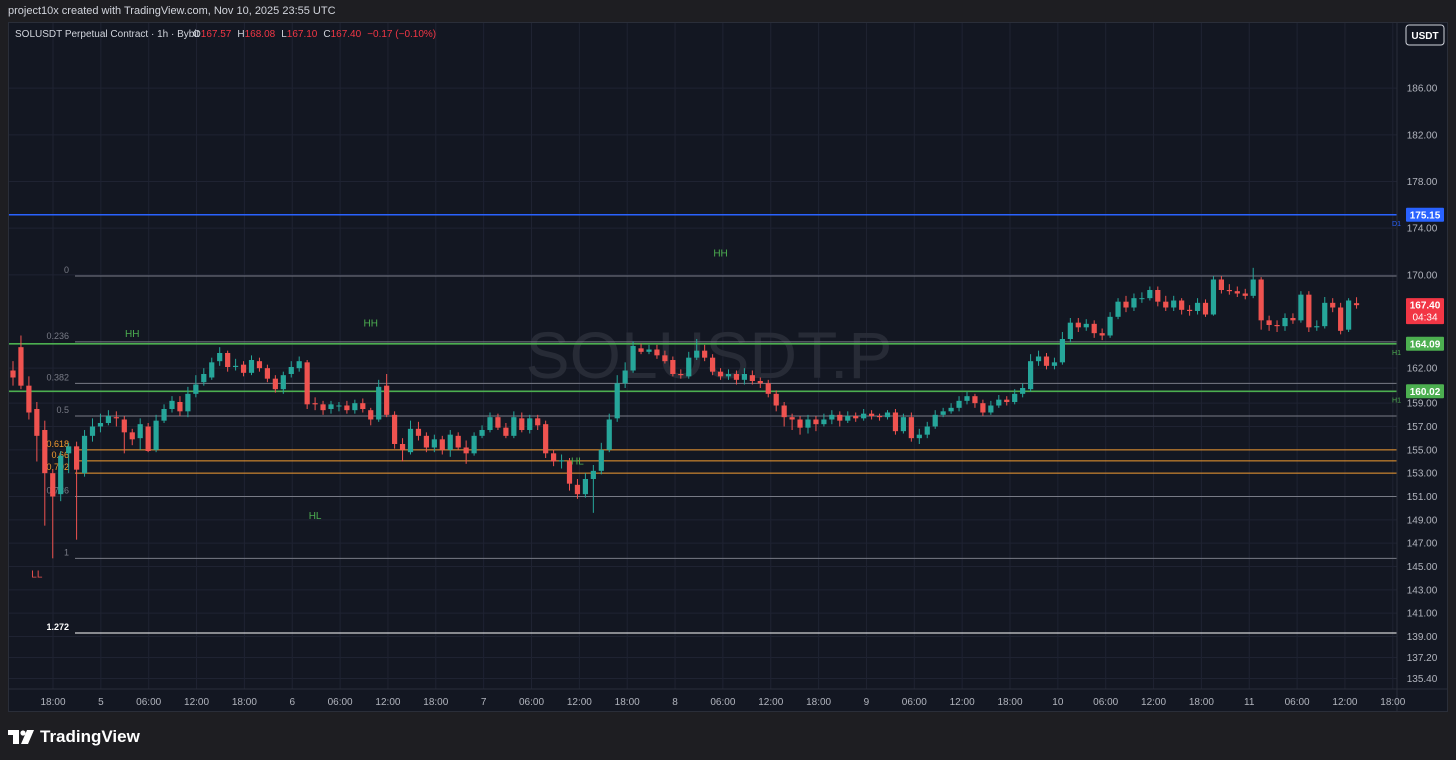 The width and height of the screenshot is (1456, 760). What do you see at coordinates (197, 34) in the screenshot?
I see `legend-o-label: O` at bounding box center [197, 34].